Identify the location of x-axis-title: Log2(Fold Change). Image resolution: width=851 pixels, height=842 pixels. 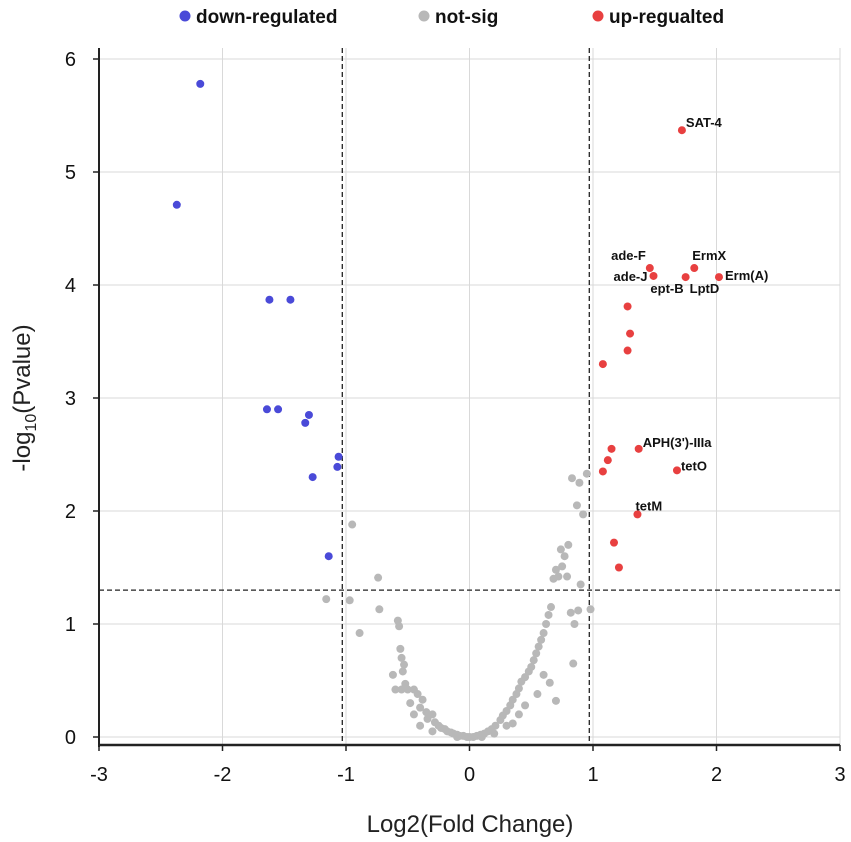
(470, 824).